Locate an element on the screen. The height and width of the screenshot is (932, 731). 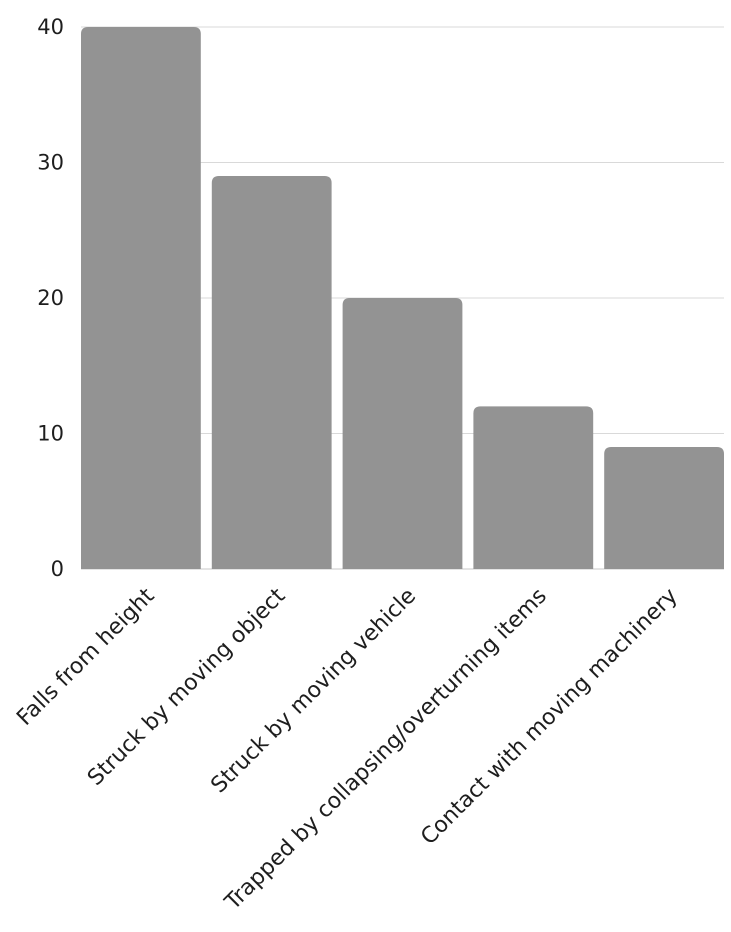
y-tick-label: 20 is located at coordinates (50, 298).